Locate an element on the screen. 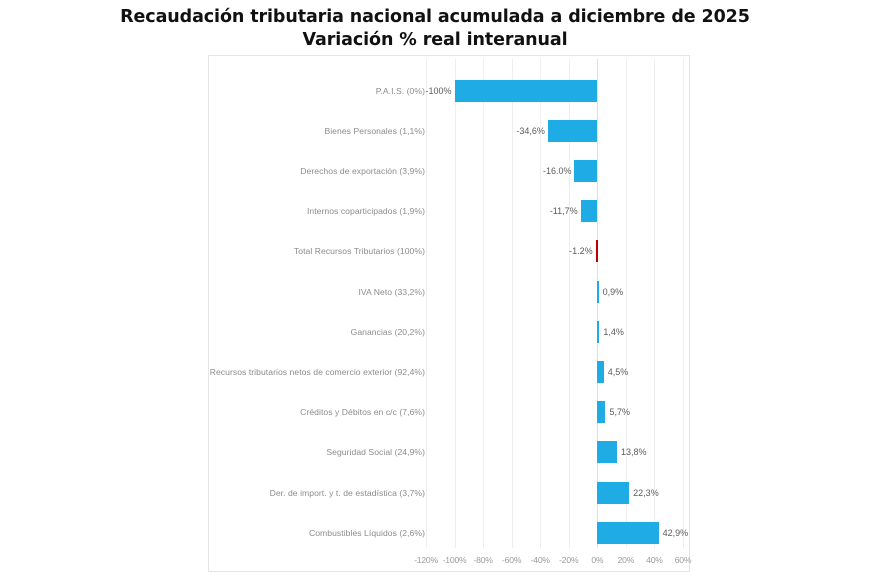 This screenshot has height=580, width=870. bar-value-label: -16.0% is located at coordinates (557, 170).